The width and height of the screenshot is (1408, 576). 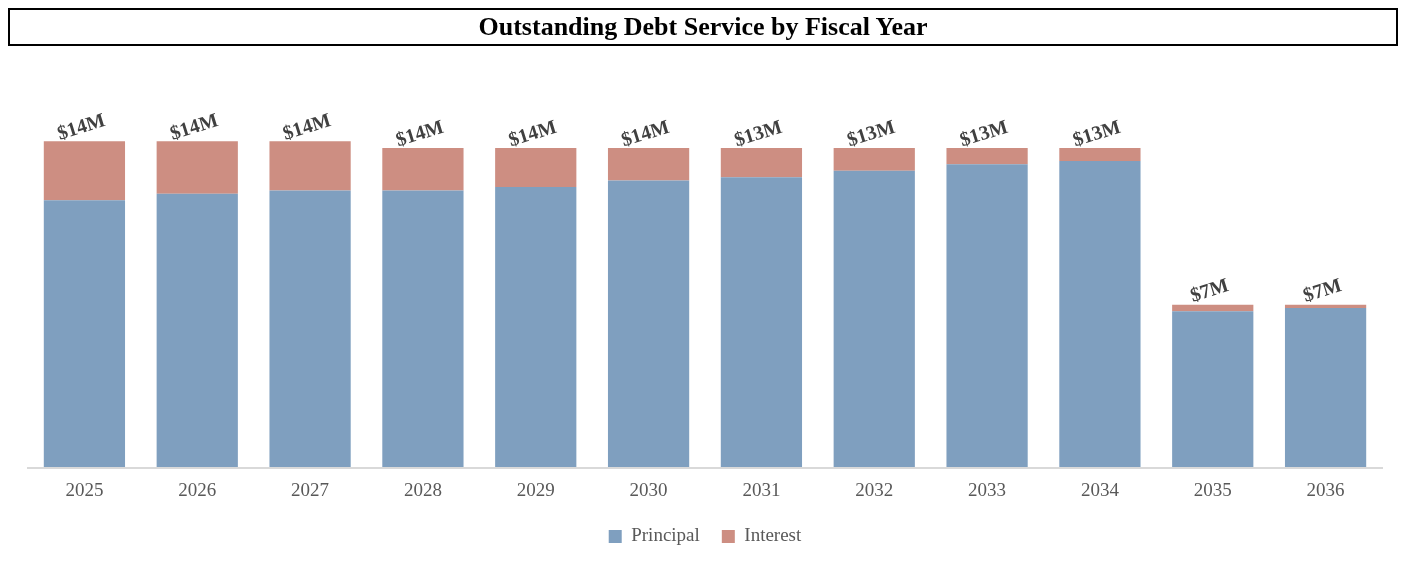 What do you see at coordinates (987, 489) in the screenshot?
I see `x-tick-label: 2033` at bounding box center [987, 489].